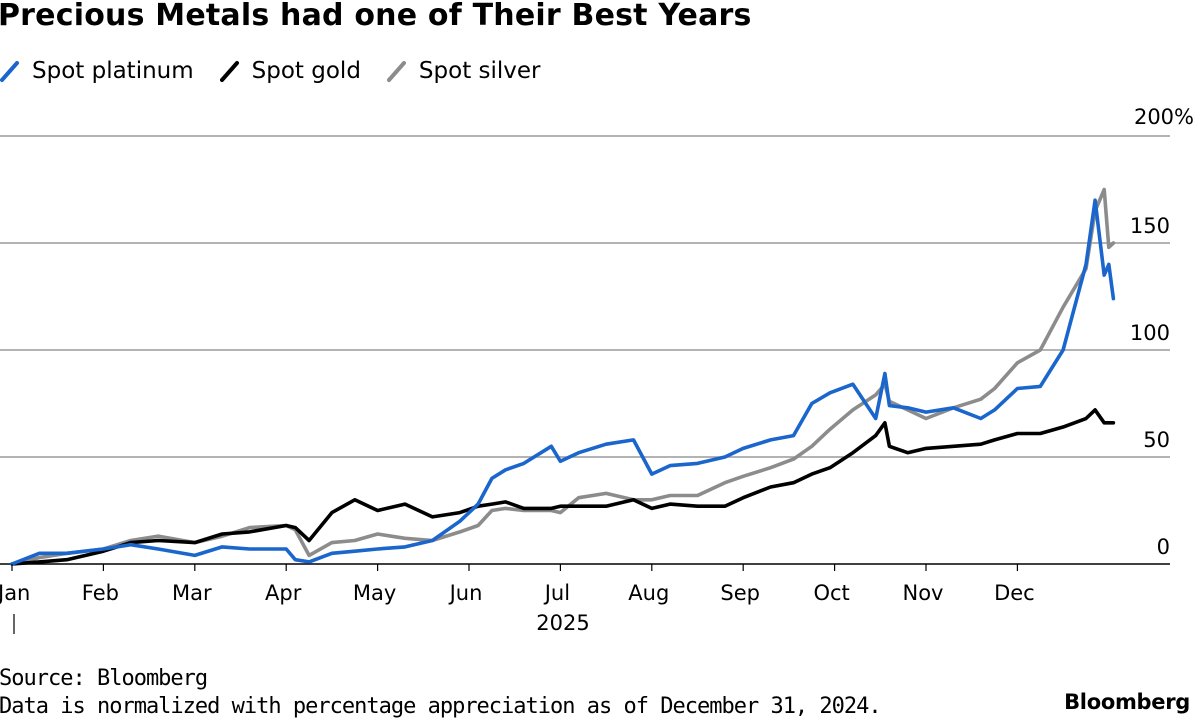 The width and height of the screenshot is (1194, 719). I want to click on legend-item-gold: Spot gold, so click(290, 71).